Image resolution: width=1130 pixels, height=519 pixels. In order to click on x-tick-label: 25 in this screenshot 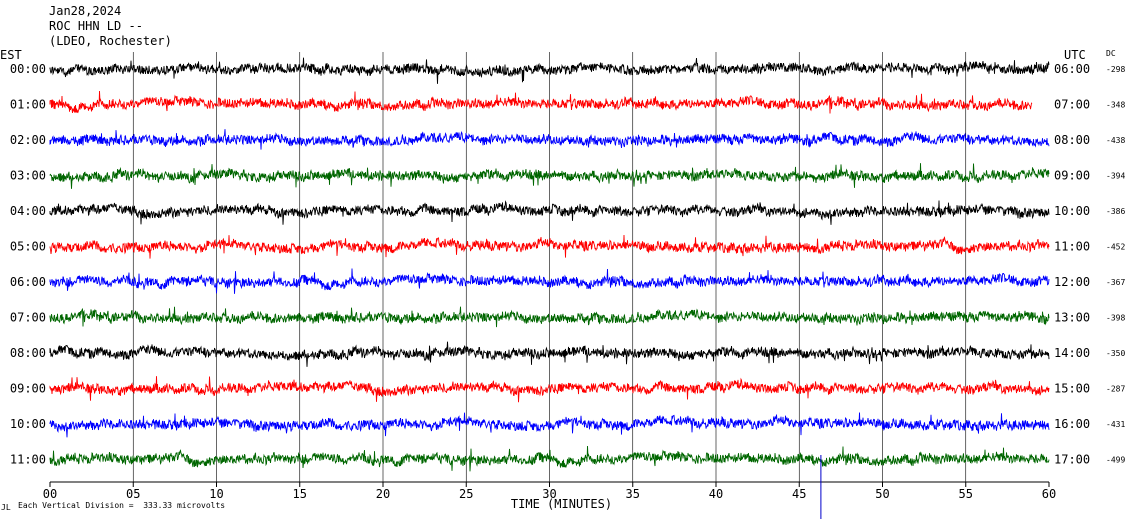, I will do `click(466, 494)`.